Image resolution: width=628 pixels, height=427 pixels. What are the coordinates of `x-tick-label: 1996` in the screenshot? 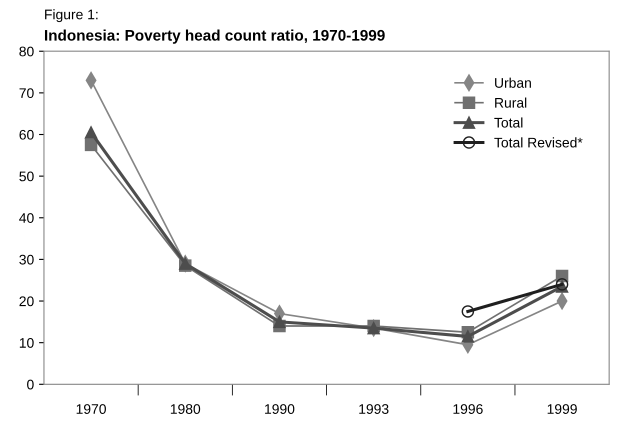 It's located at (468, 409).